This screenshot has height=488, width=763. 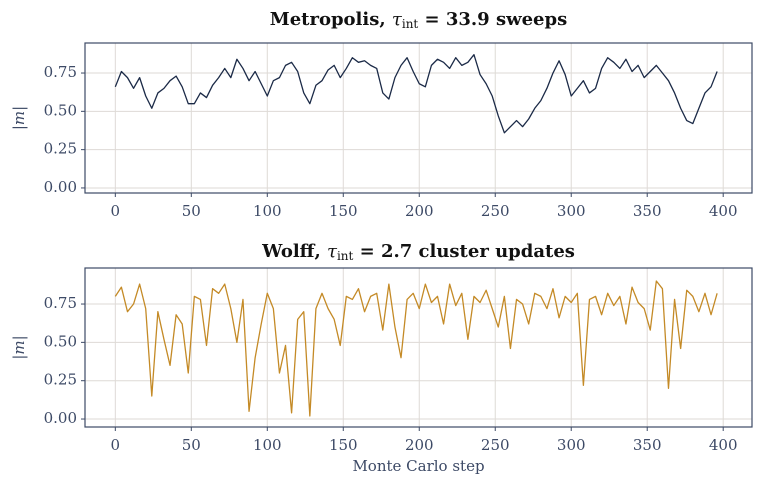 I want to click on title-part: = 2.7 cluster updates, so click(x=464, y=251).